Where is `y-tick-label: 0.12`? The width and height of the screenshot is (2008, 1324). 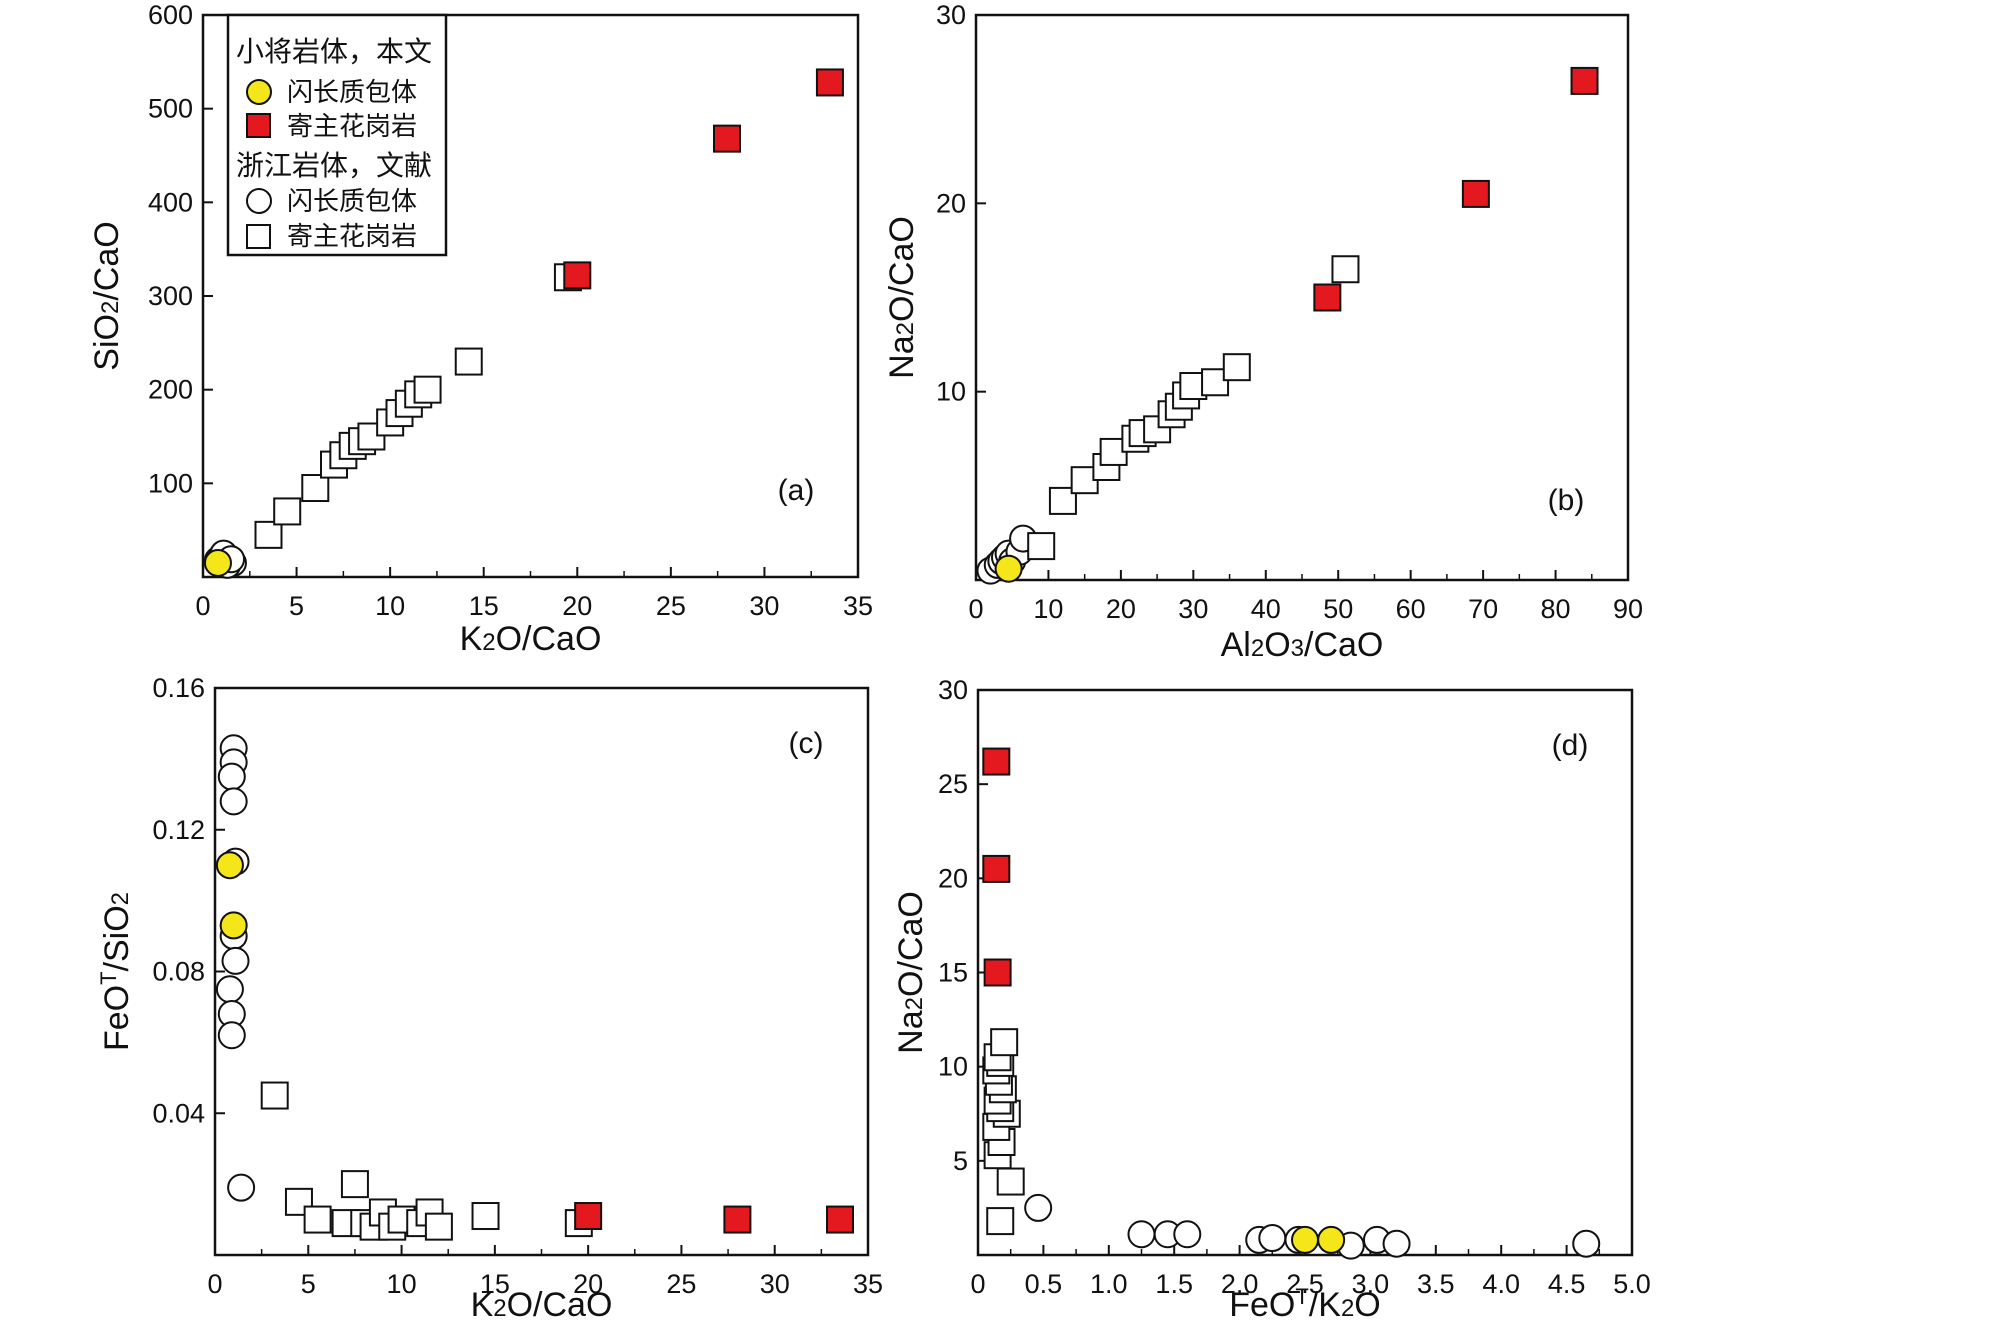
y-tick-label: 0.12 is located at coordinates (178, 830).